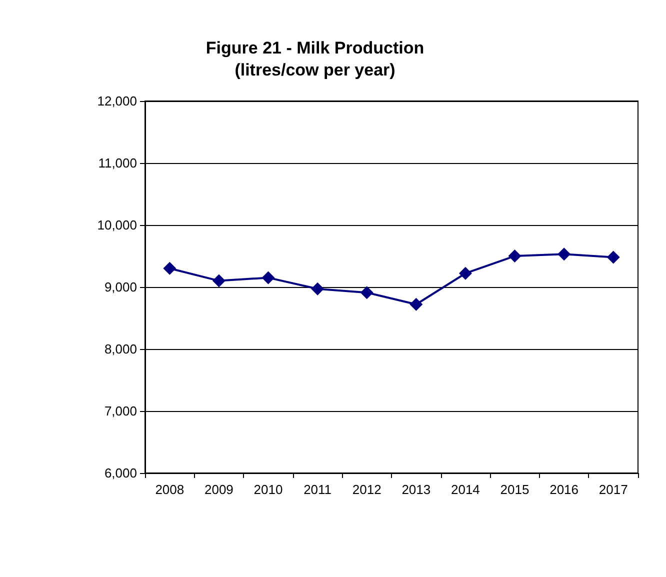  What do you see at coordinates (613, 489) in the screenshot?
I see `x-tick-label: 2017` at bounding box center [613, 489].